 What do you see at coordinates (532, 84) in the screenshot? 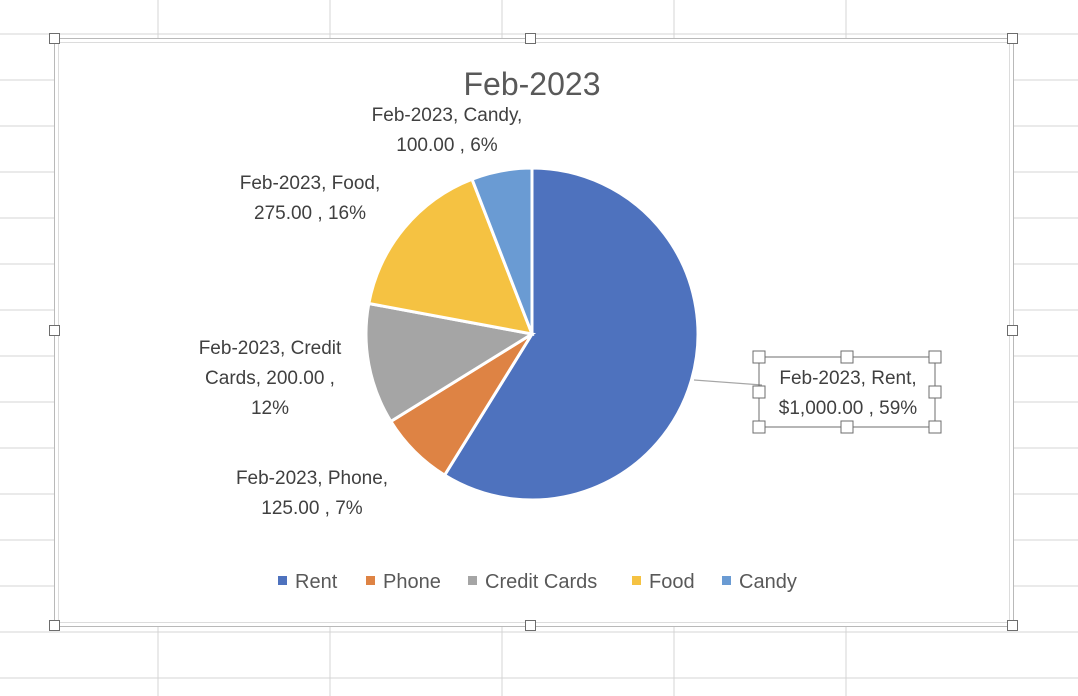
I see `chart-title: Feb-2023` at bounding box center [532, 84].